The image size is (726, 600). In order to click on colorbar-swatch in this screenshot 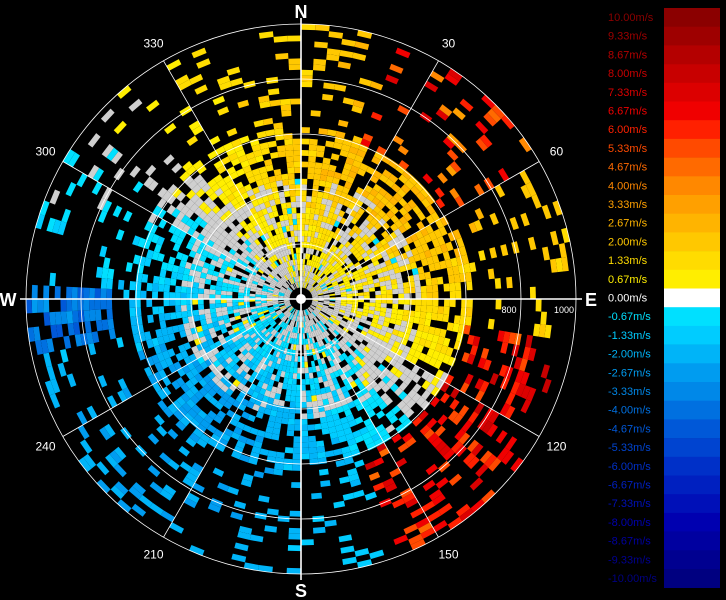, I will do `click(692, 522)`.